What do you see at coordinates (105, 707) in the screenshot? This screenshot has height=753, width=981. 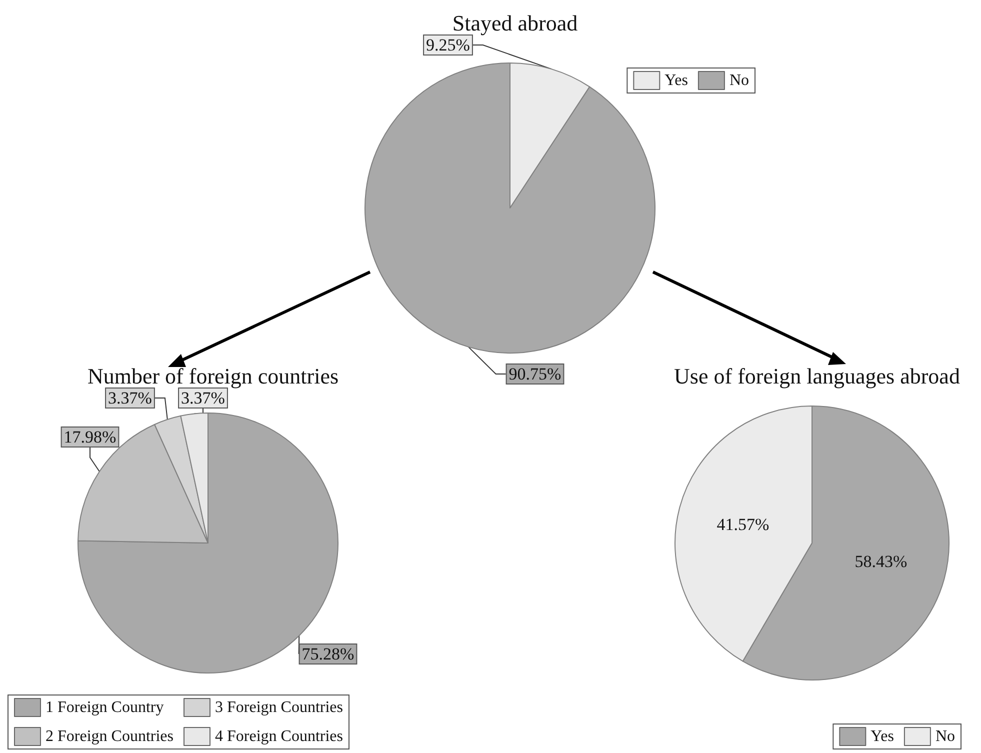 I see `legend-label: 1 Foreign Country` at bounding box center [105, 707].